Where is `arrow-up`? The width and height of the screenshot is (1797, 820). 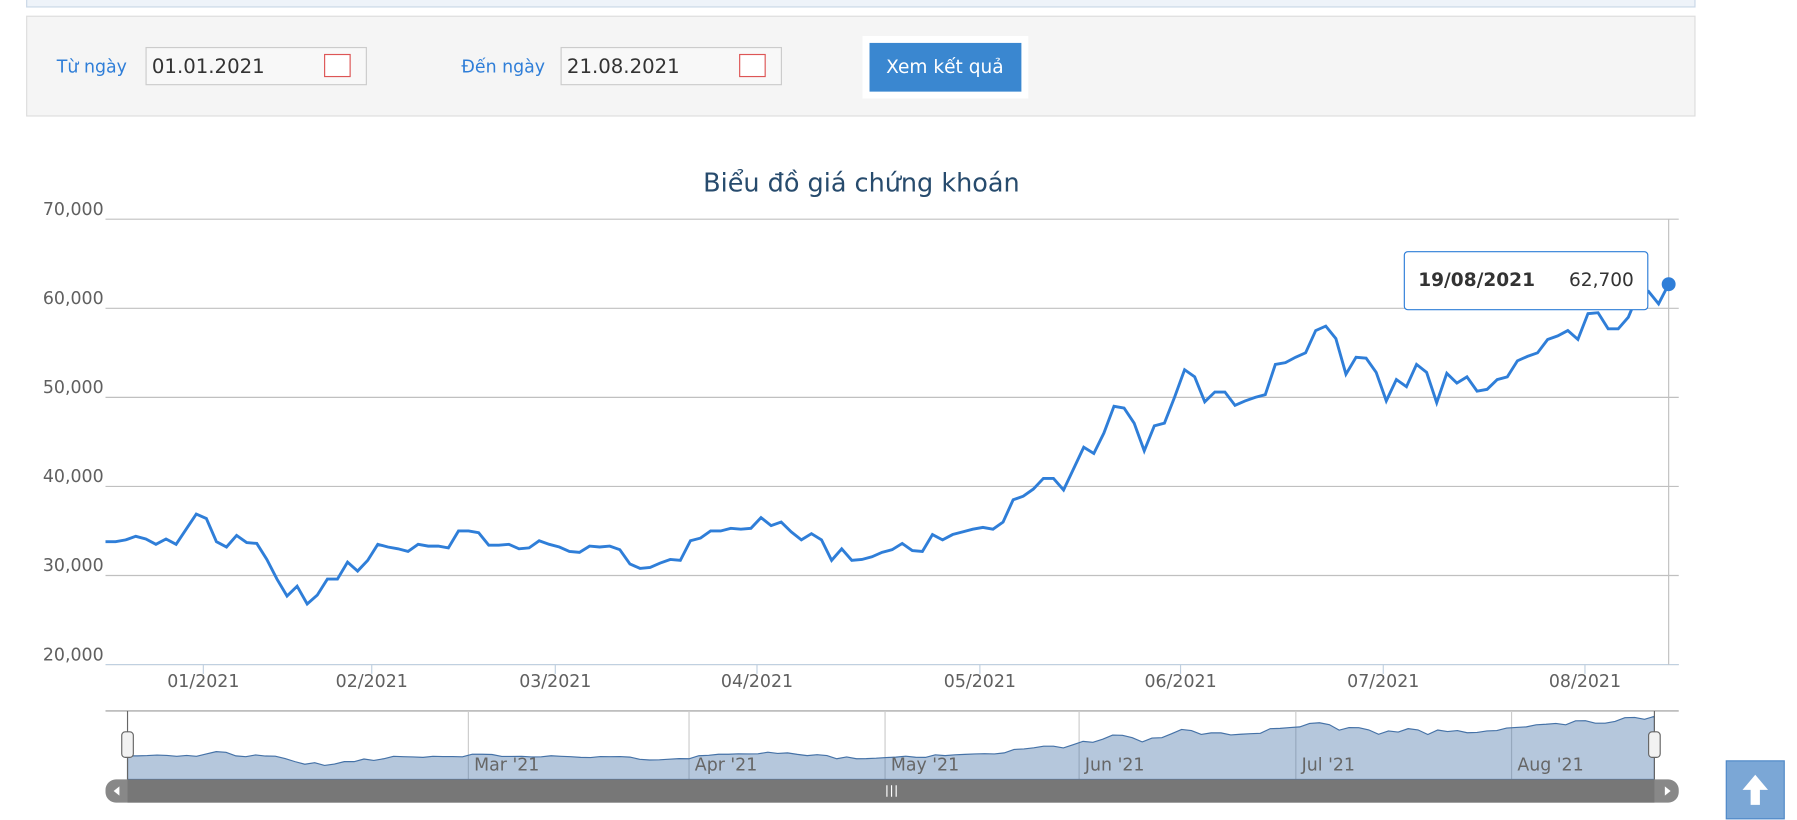 arrow-up is located at coordinates (1755, 789).